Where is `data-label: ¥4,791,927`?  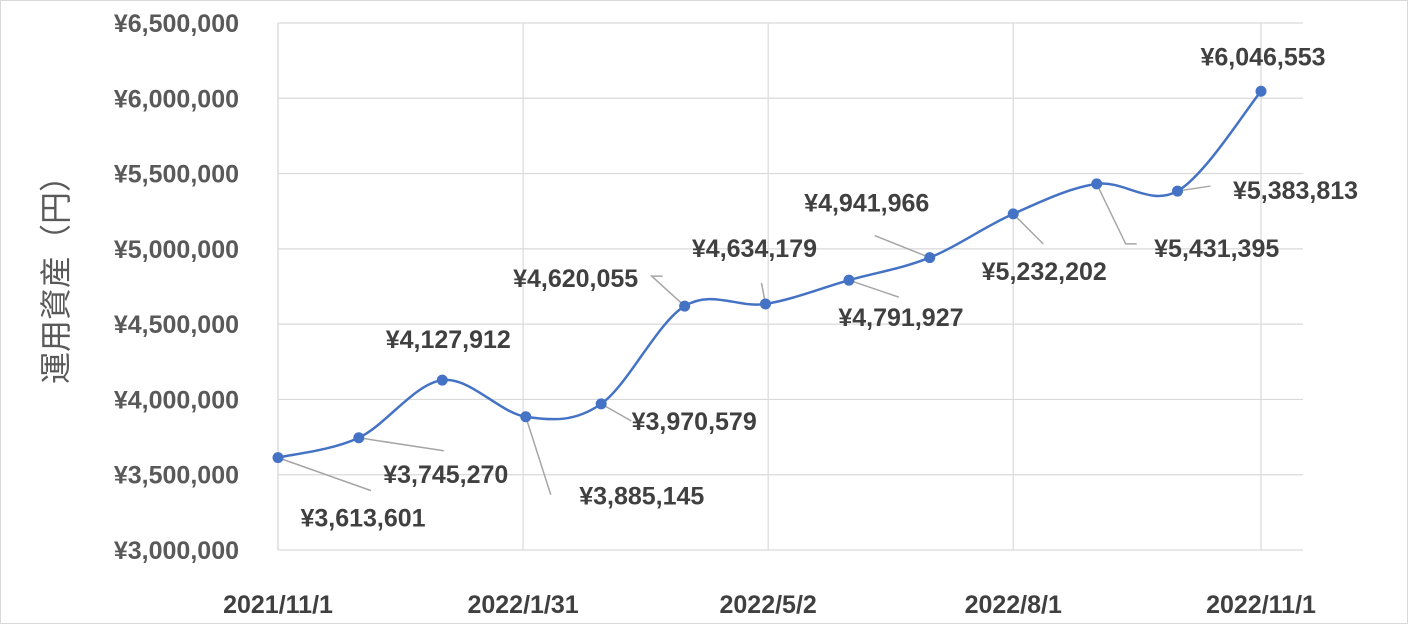 data-label: ¥4,791,927 is located at coordinates (900, 318).